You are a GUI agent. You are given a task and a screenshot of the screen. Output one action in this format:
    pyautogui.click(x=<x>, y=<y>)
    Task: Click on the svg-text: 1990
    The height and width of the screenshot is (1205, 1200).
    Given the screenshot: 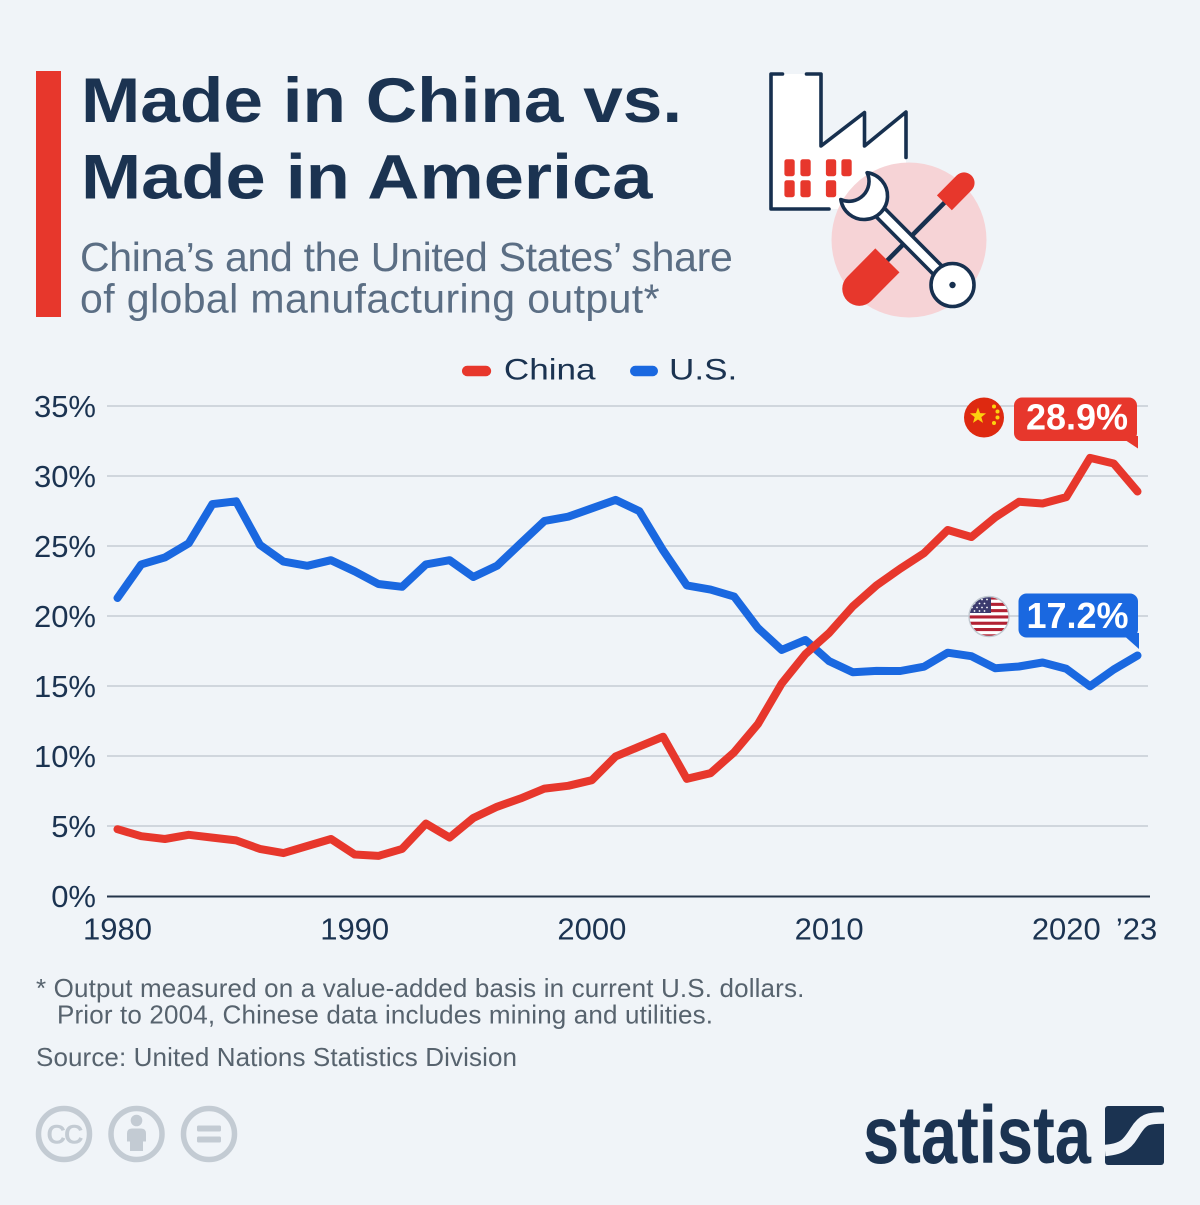 What is the action you would take?
    pyautogui.click(x=354, y=929)
    